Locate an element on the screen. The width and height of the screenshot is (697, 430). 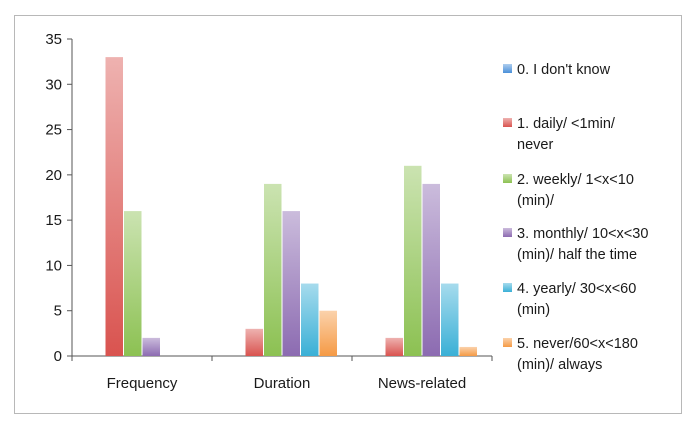
legend-label-4: 4. yearly/ 30<x<60 (min) is located at coordinates (576, 299).